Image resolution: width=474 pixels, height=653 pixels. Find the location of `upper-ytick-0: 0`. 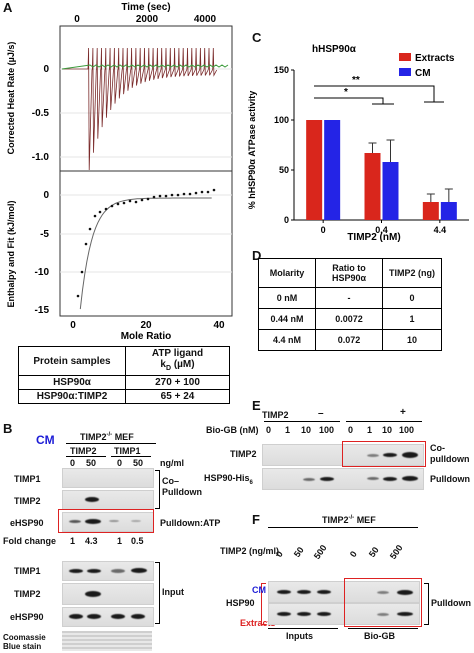

upper-ytick-0: 0 is located at coordinates (46, 69).